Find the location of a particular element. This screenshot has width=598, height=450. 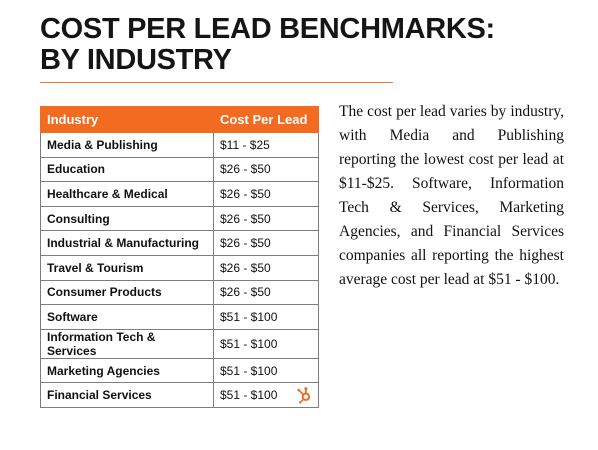

table-row: Travel & Tourism $26 - $50 is located at coordinates (179, 267).